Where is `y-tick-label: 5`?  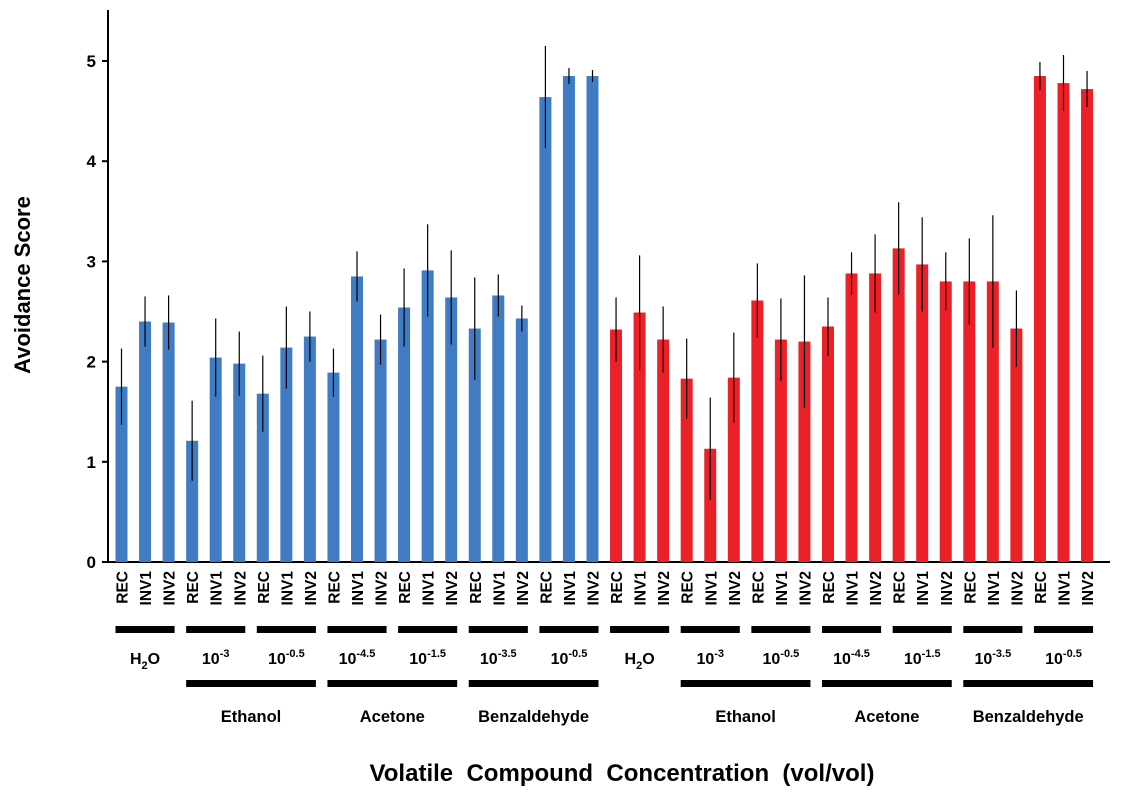
y-tick-label: 5 is located at coordinates (91, 61).